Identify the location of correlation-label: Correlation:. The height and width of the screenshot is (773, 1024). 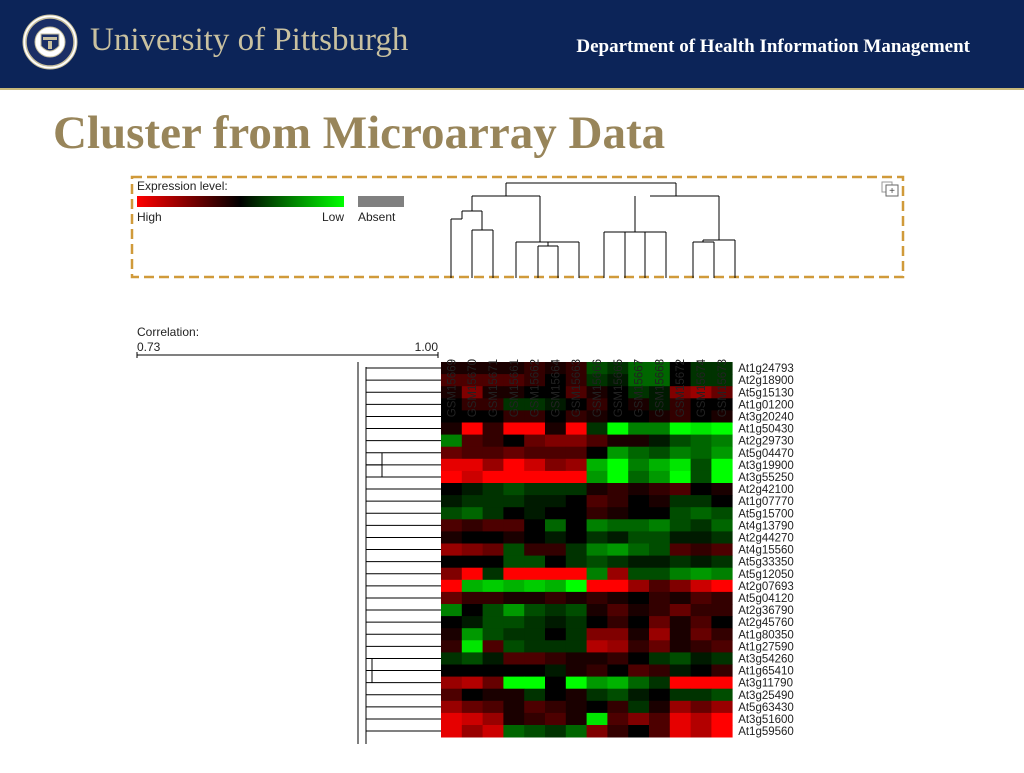
(168, 332).